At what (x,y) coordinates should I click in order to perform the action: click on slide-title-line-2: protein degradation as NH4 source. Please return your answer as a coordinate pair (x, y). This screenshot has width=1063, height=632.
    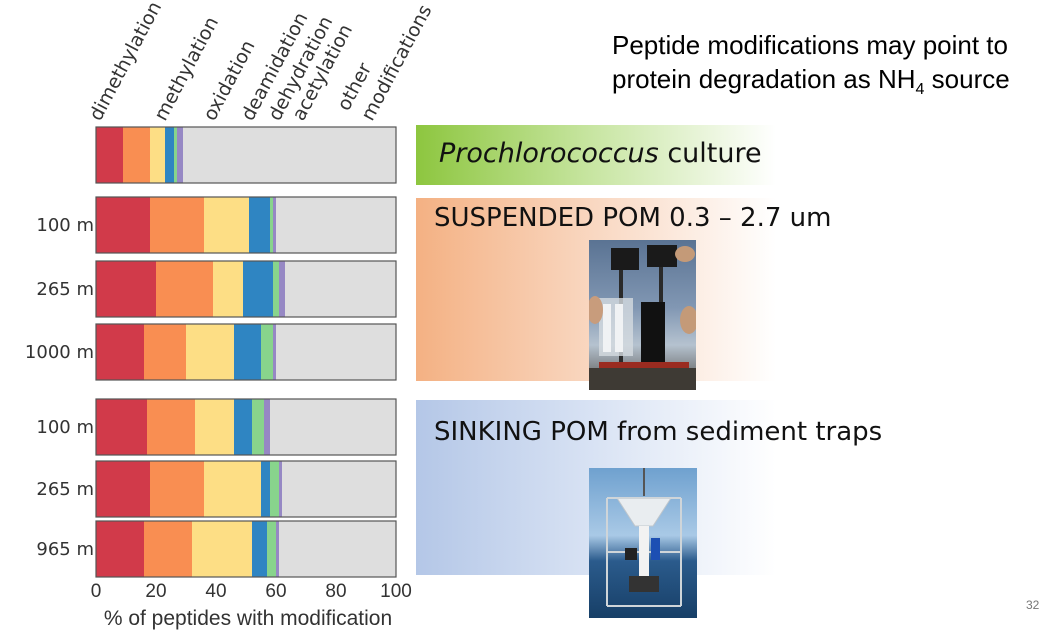
    Looking at the image, I should click on (811, 84).